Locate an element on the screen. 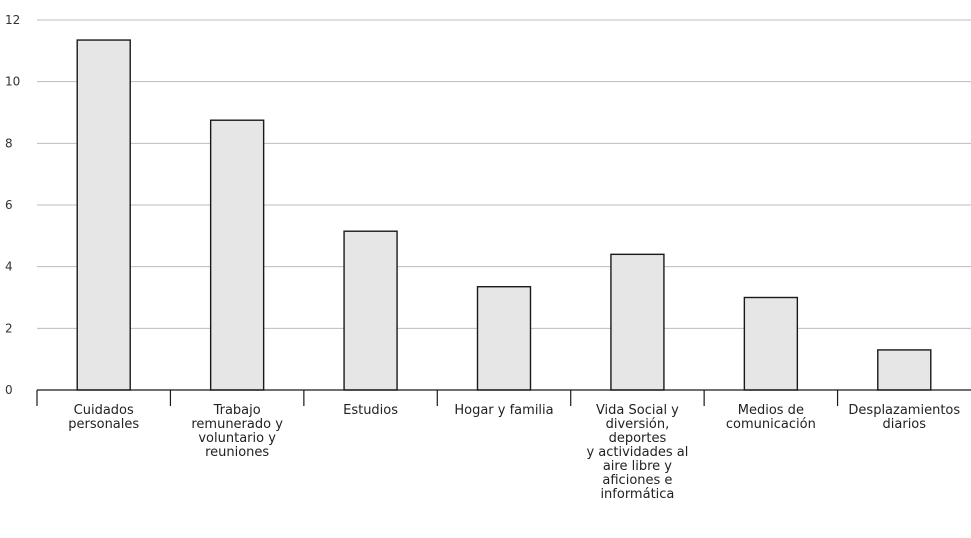 The image size is (971, 538). x-category-label-line: comunicación is located at coordinates (771, 424).